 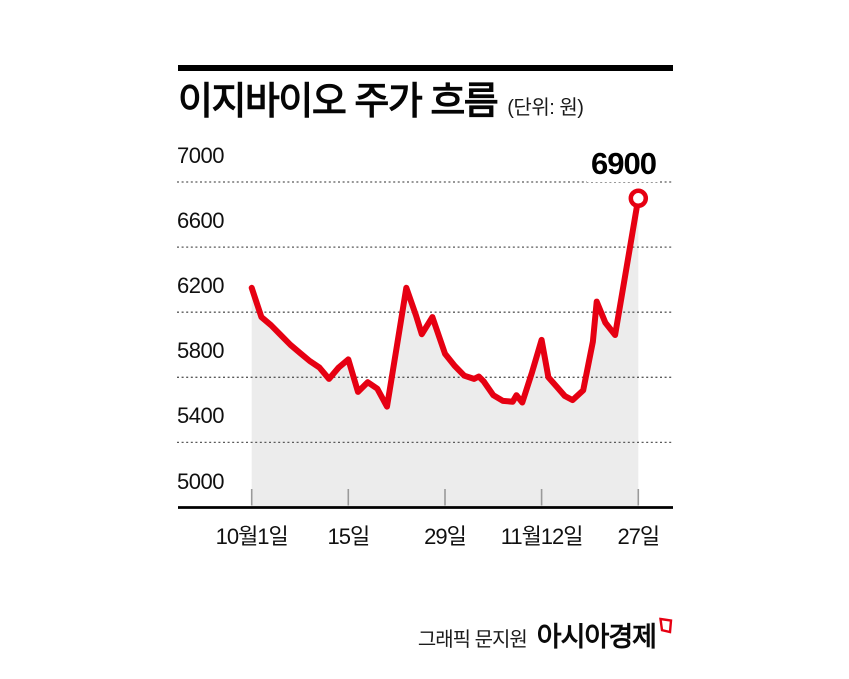 I want to click on chart-title: 이지바이오 주가 흐름, so click(x=338, y=102).